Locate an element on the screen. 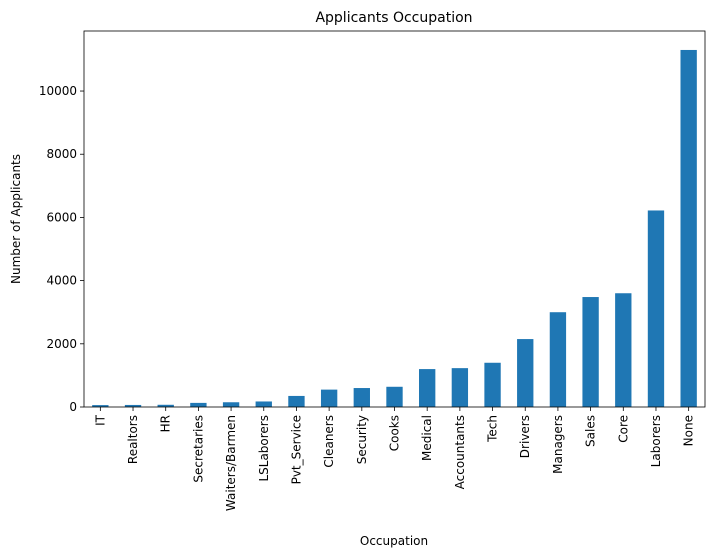 Image resolution: width=713 pixels, height=558 pixels. bar-core is located at coordinates (623, 350).